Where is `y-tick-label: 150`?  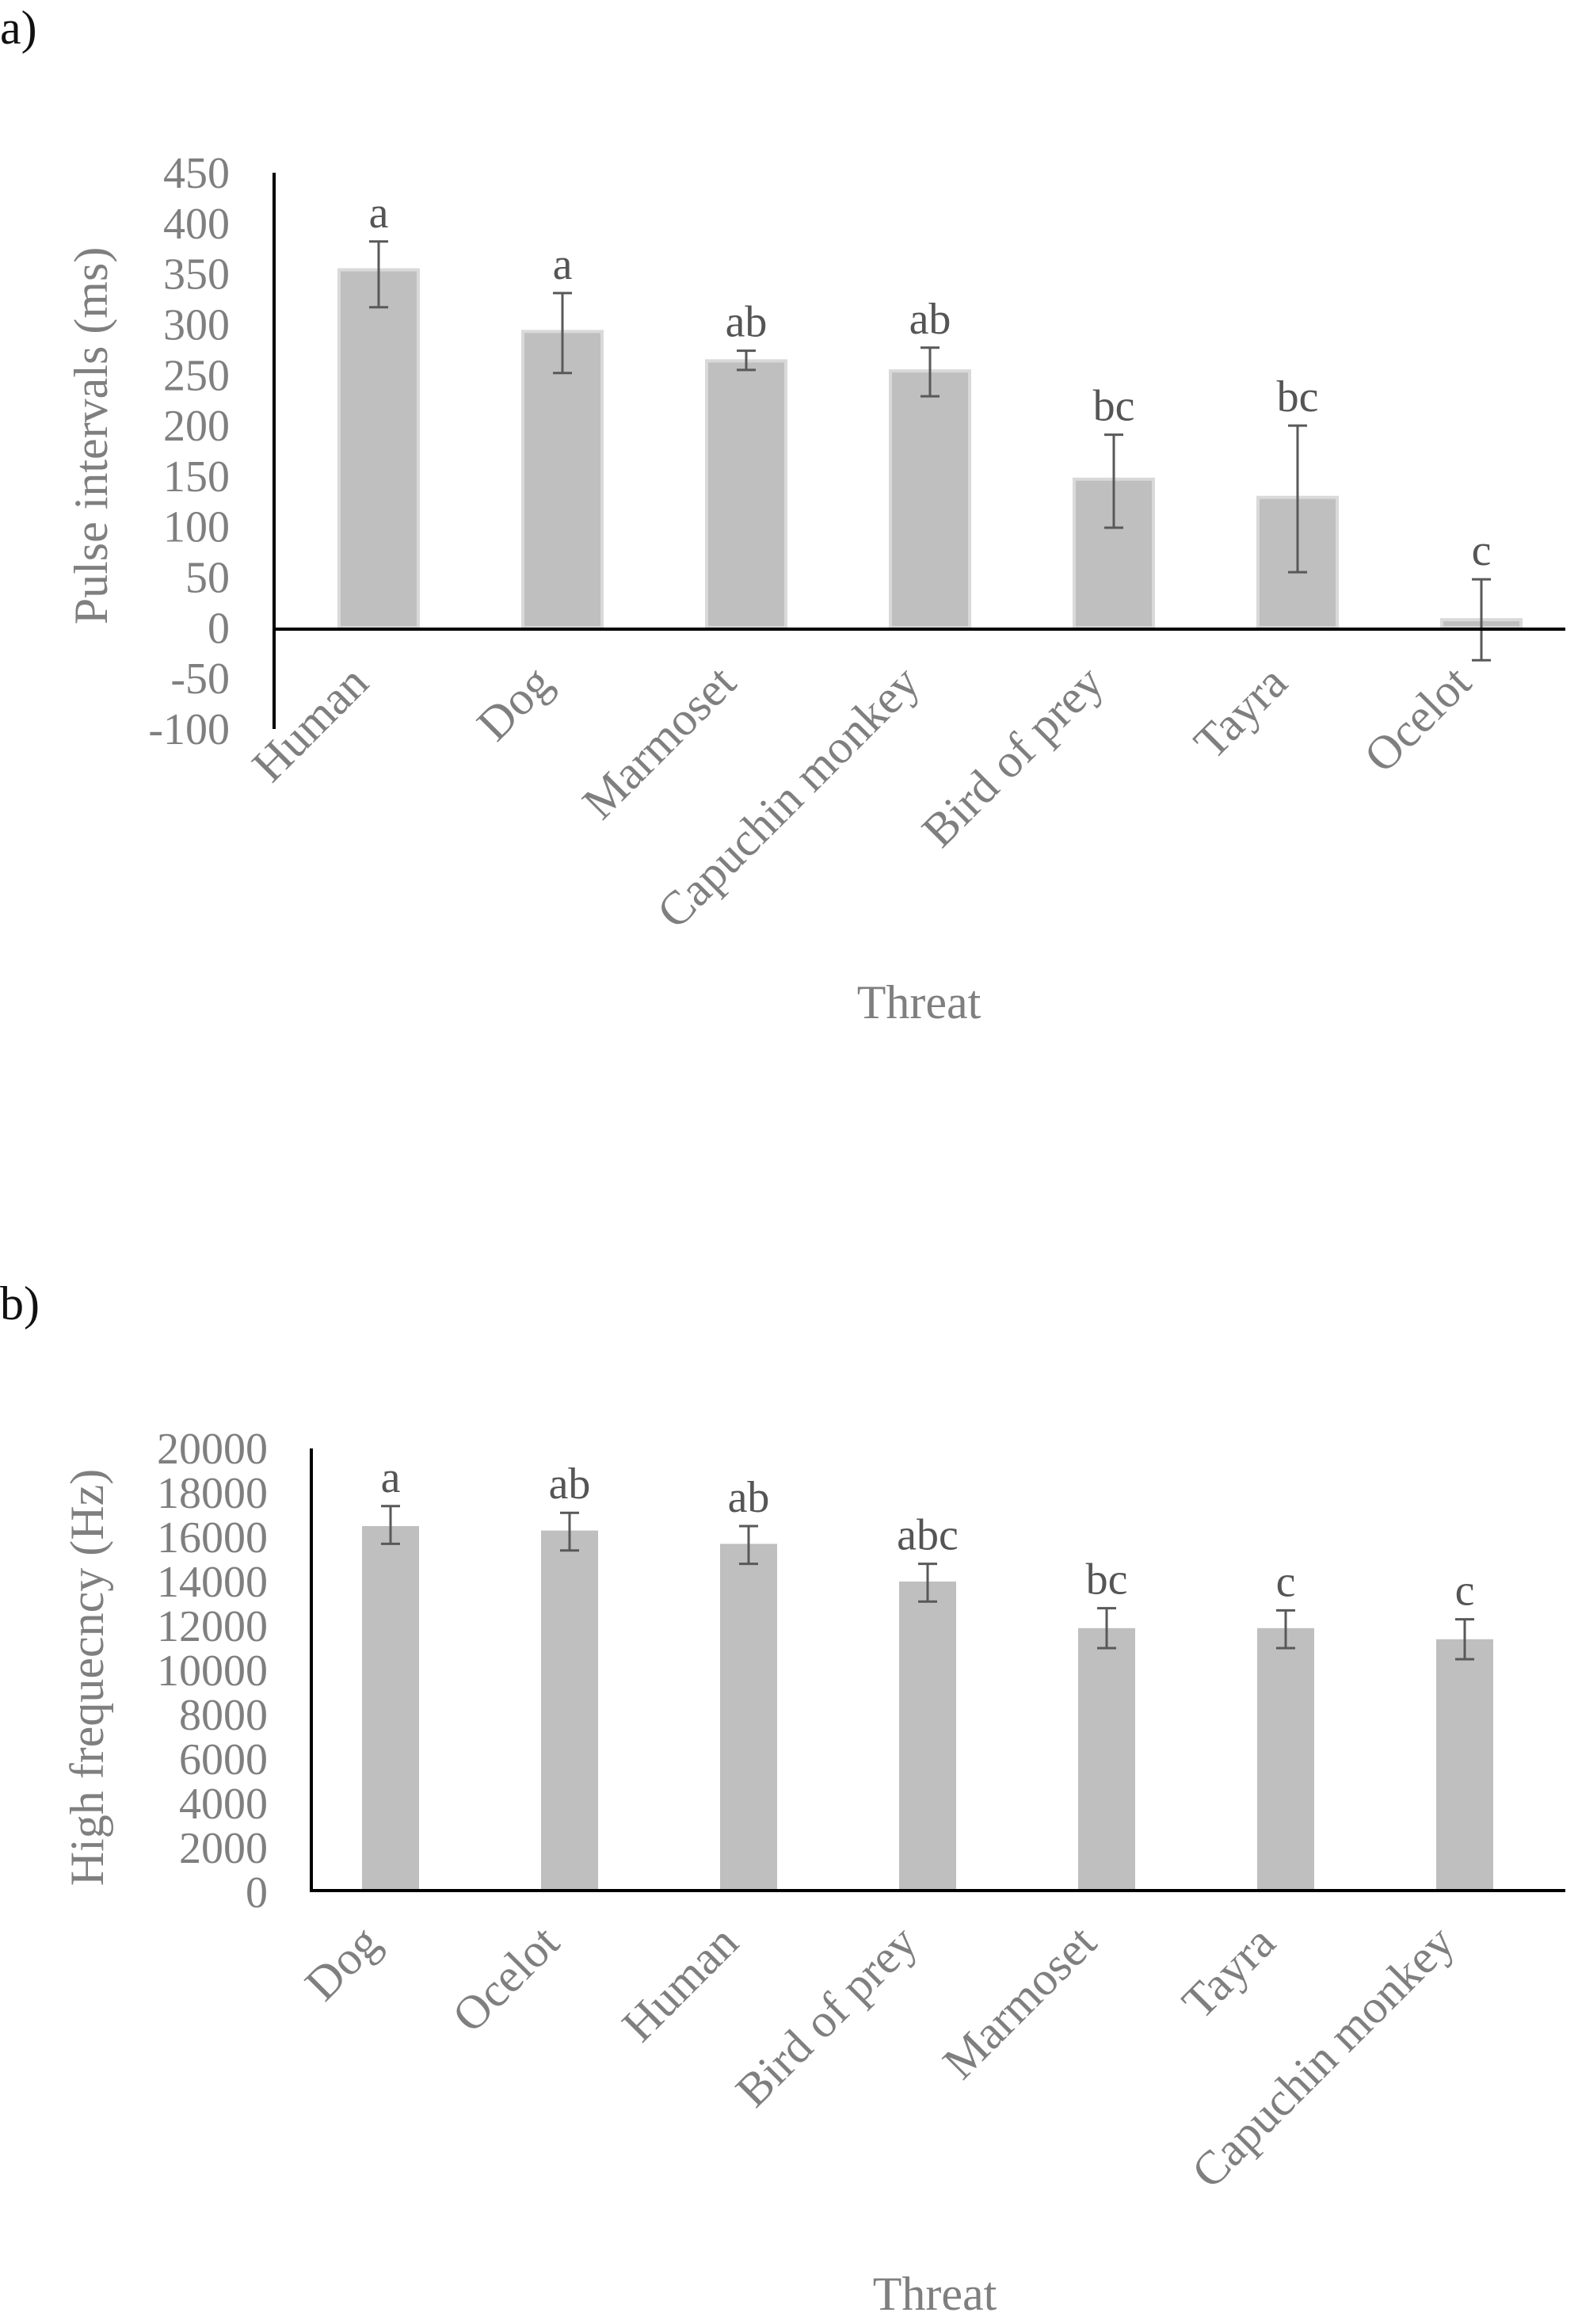 y-tick-label: 150 is located at coordinates (196, 477).